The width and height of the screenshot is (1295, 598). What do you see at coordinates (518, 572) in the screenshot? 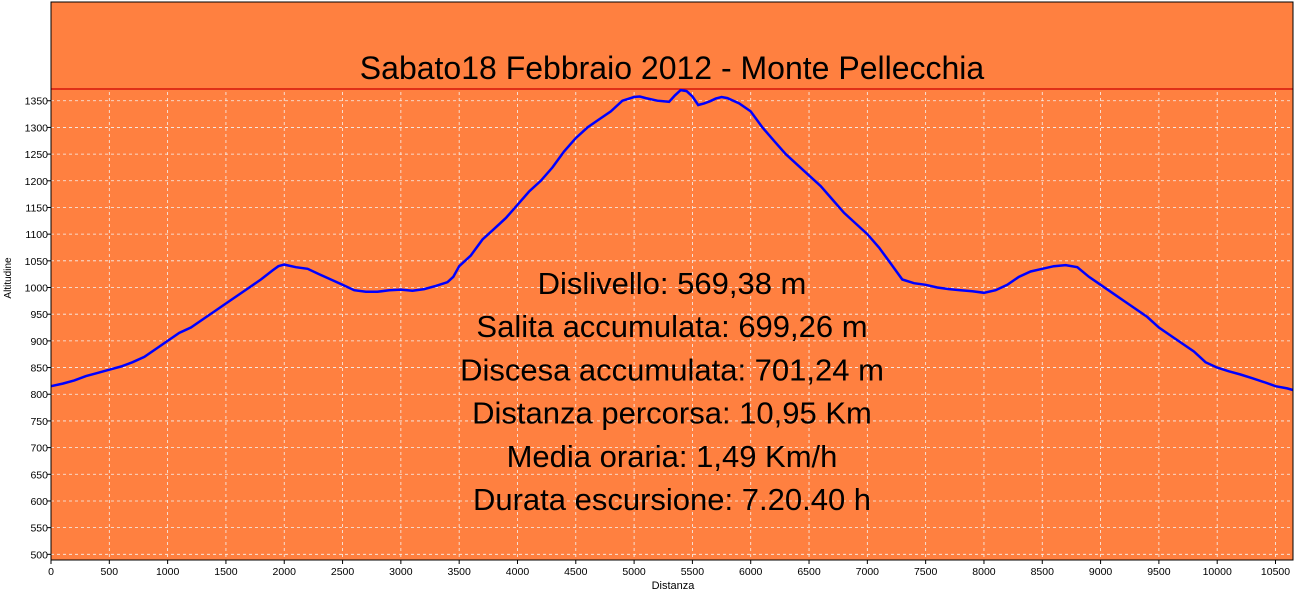
I see `x-tick-label: 4000` at bounding box center [518, 572].